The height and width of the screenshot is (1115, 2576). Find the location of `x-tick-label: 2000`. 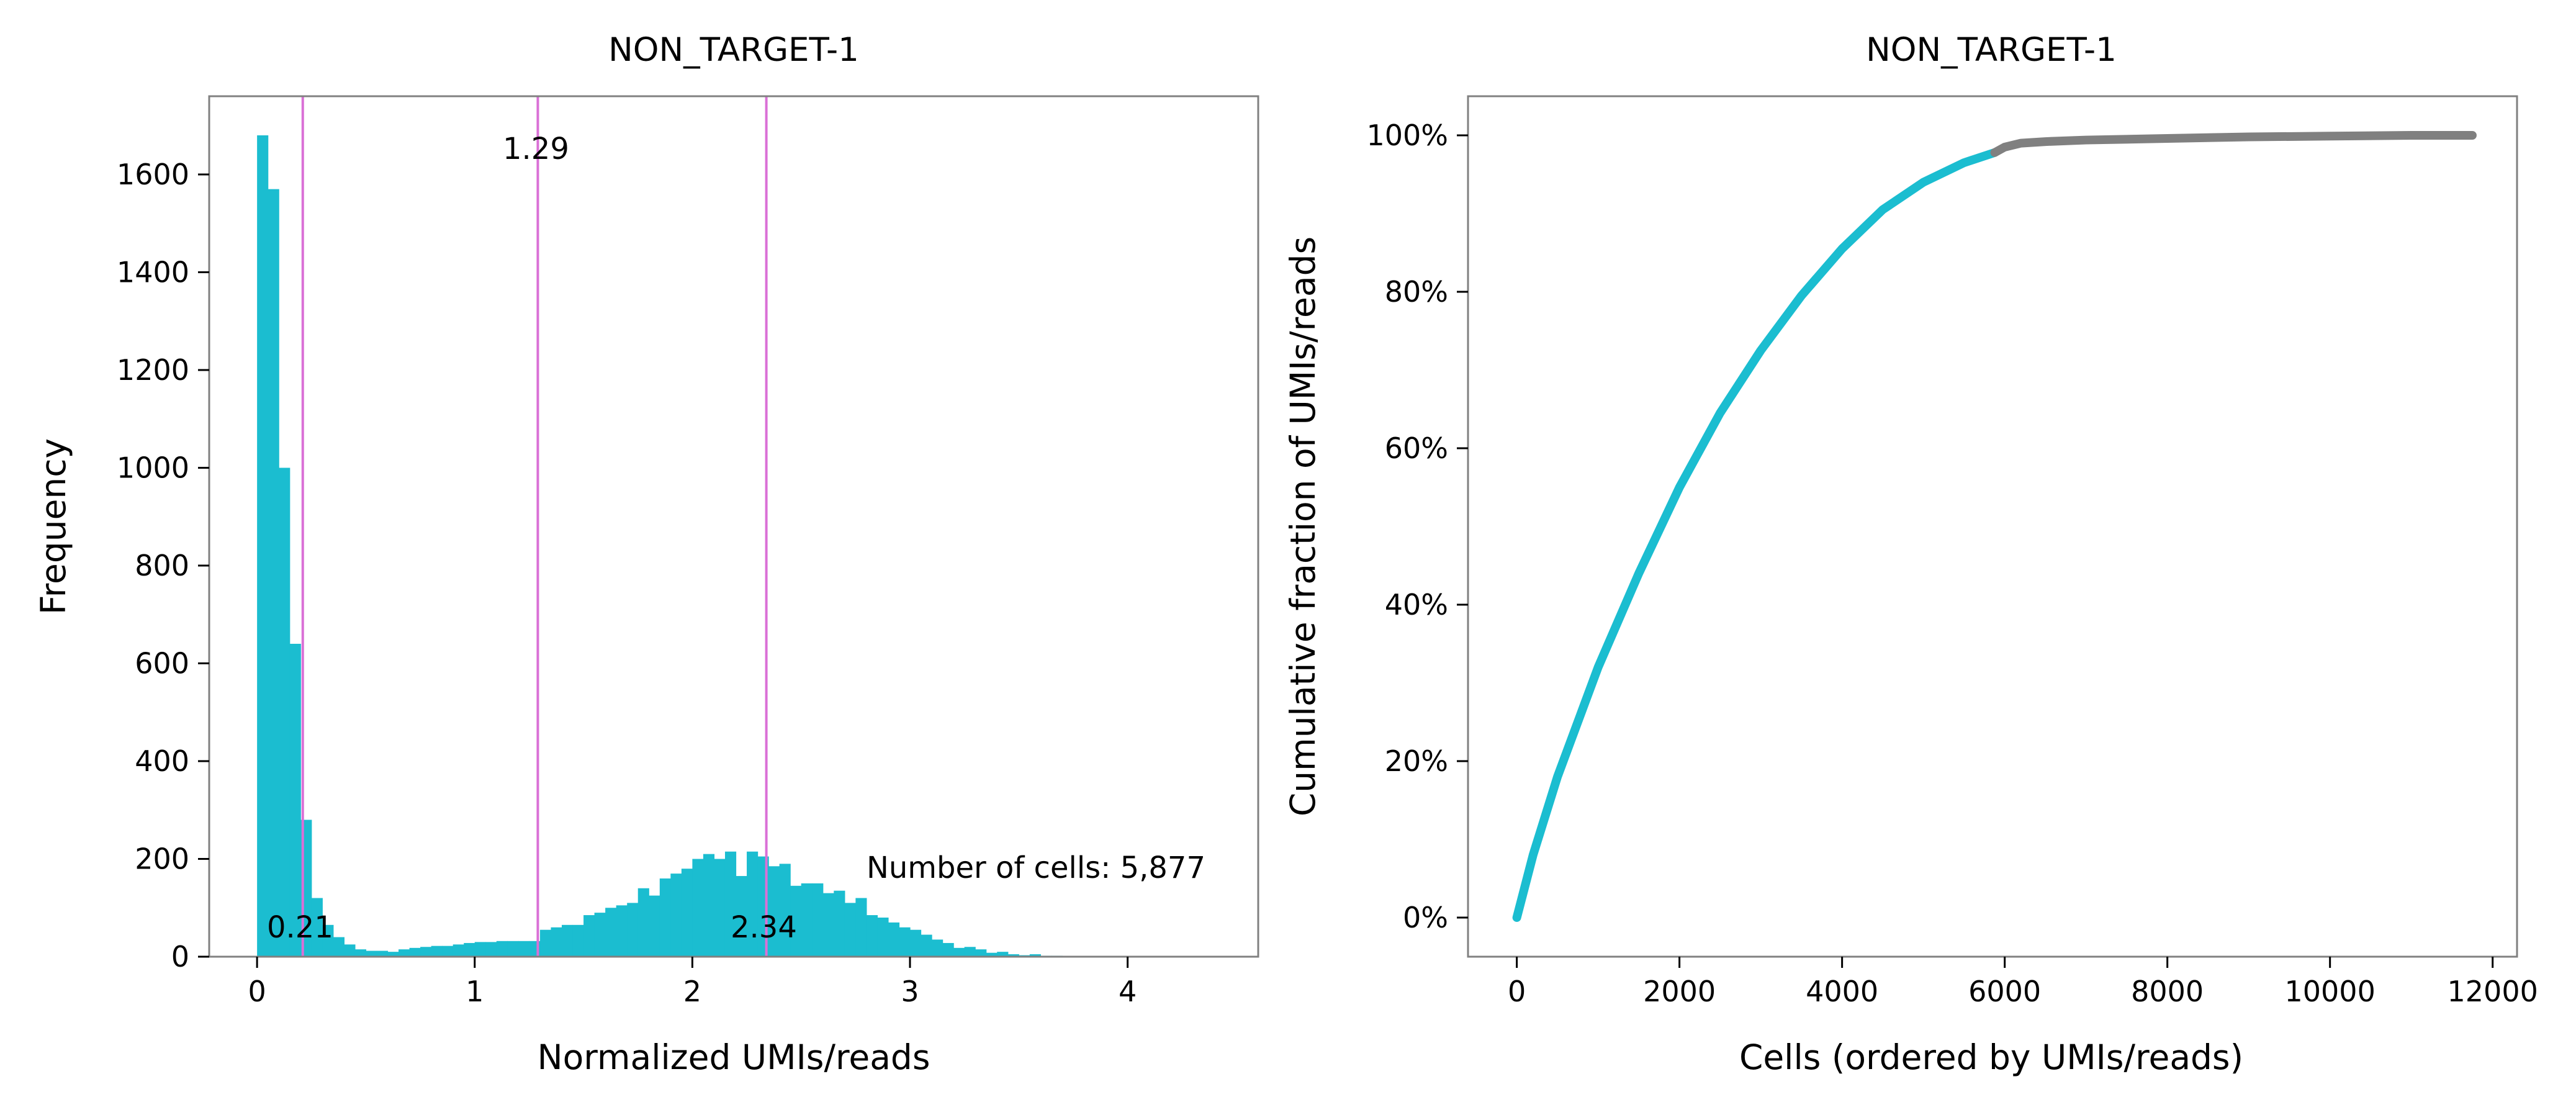

x-tick-label: 2000 is located at coordinates (1679, 991).